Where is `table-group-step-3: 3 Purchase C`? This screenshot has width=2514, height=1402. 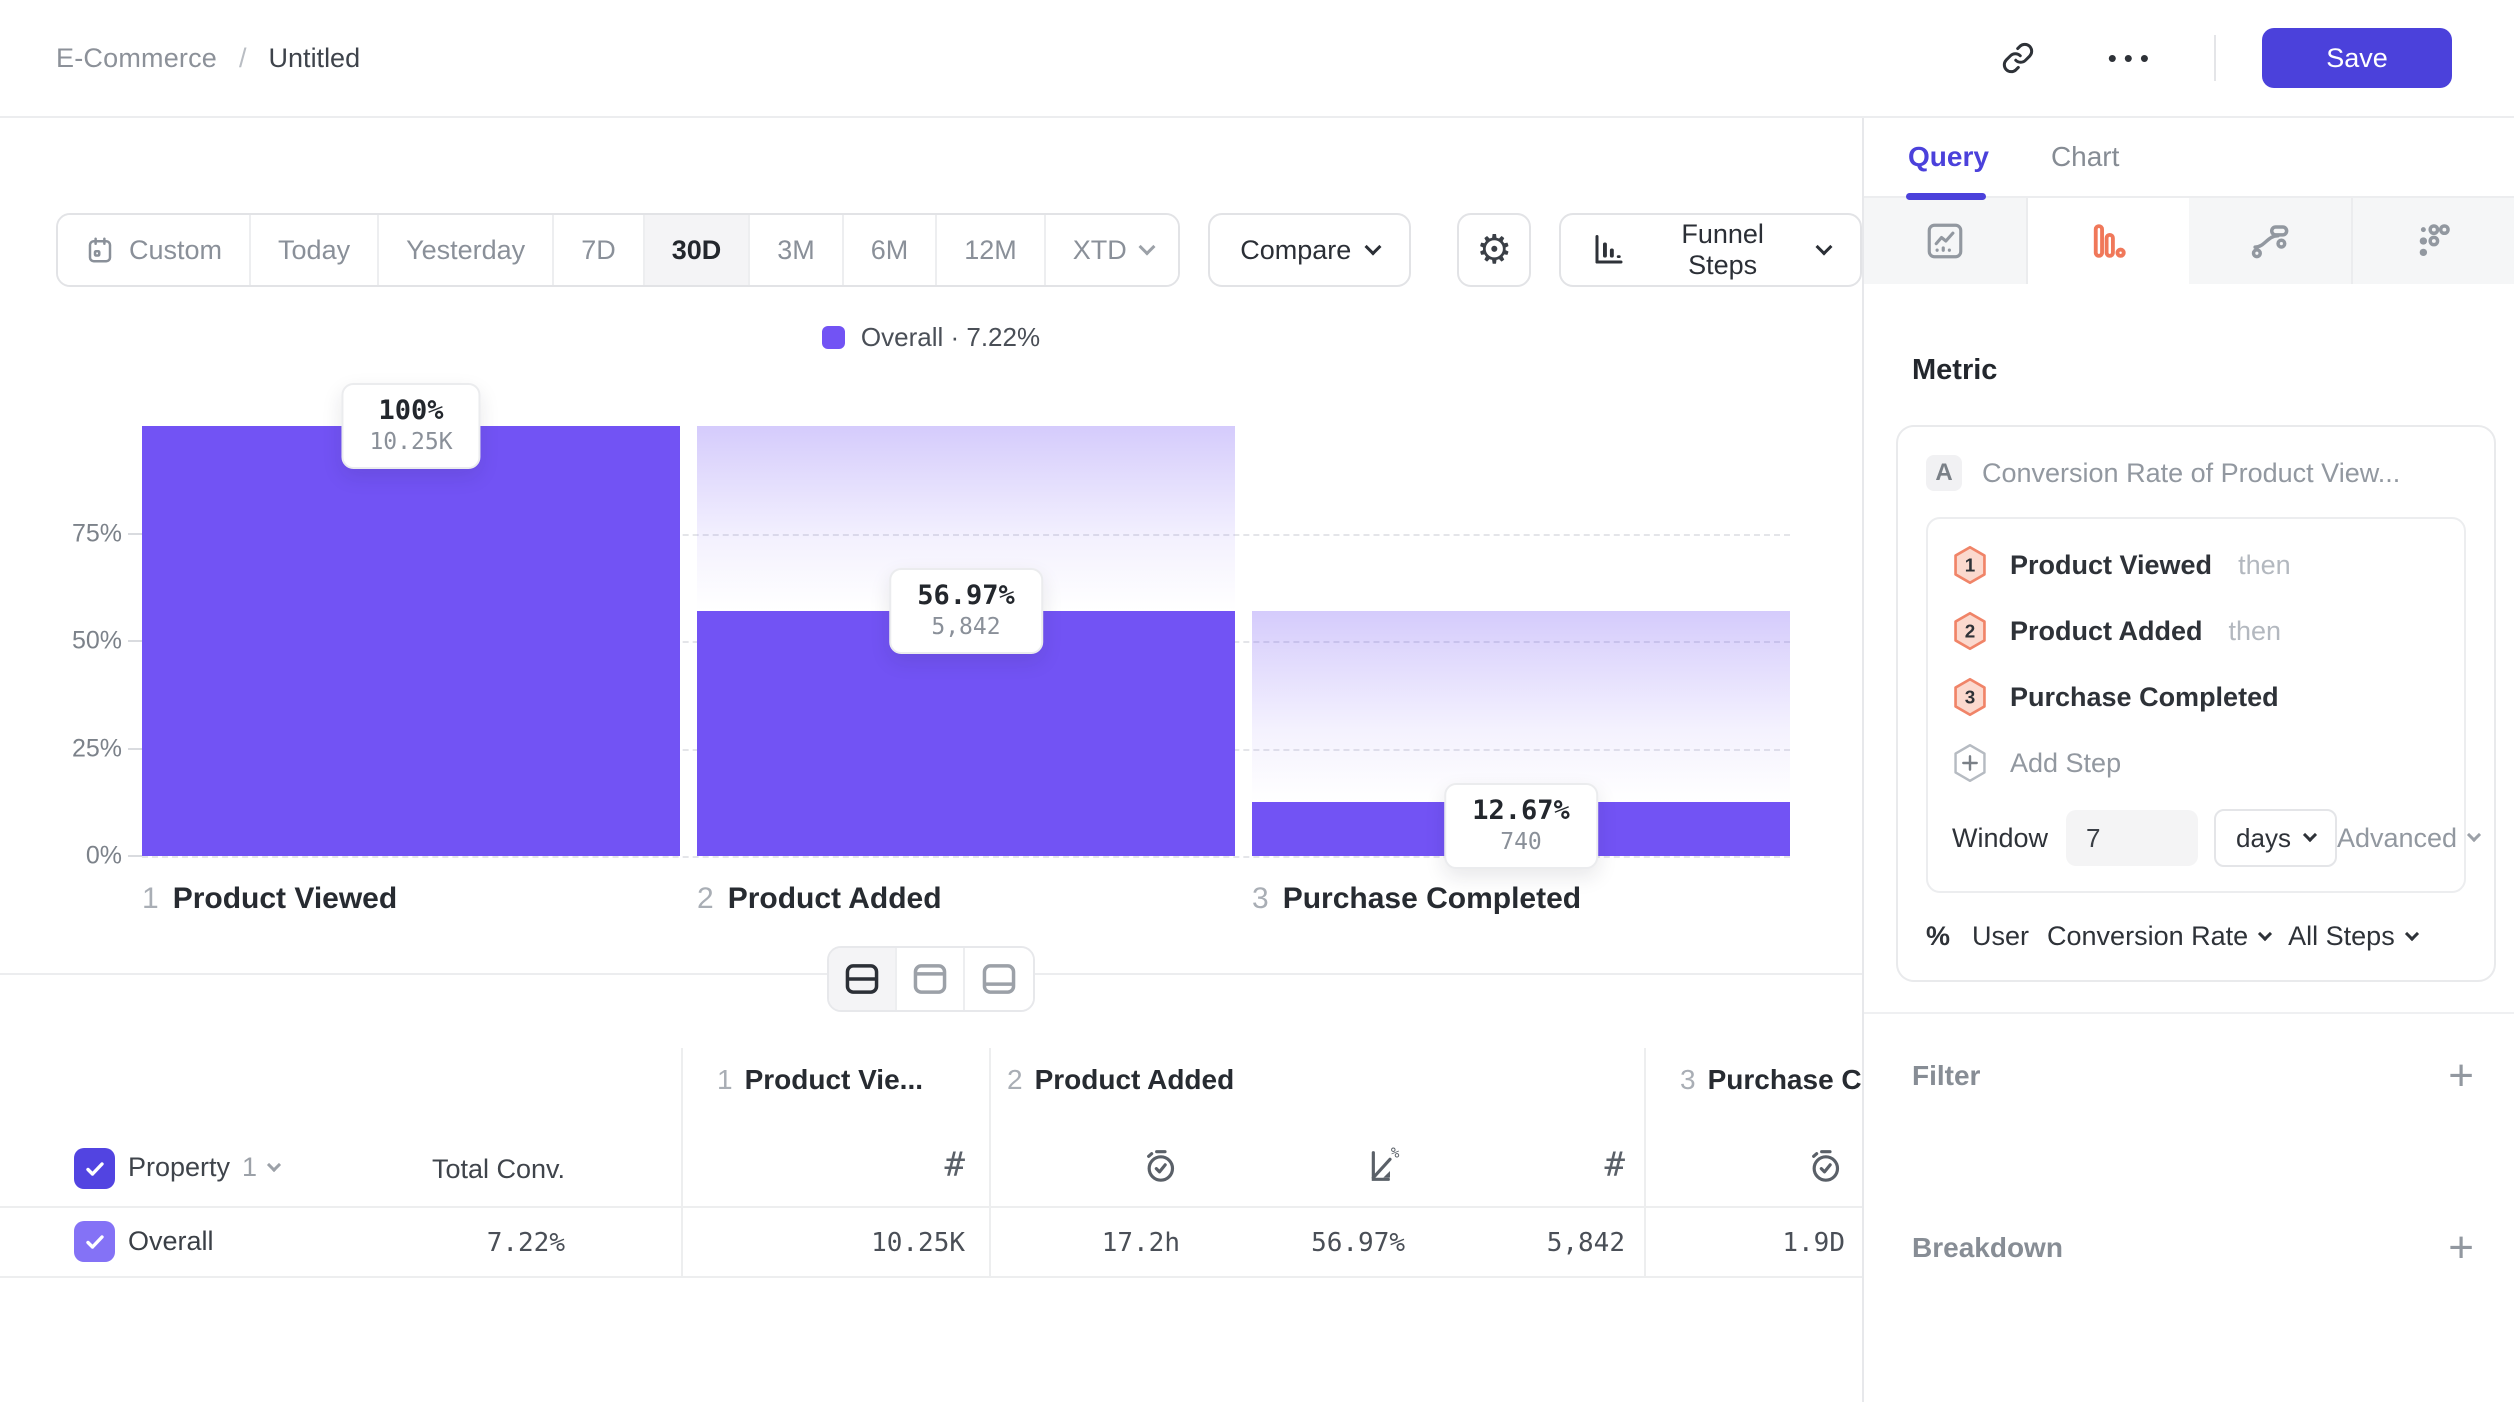 table-group-step-3: 3 Purchase C is located at coordinates (1771, 1080).